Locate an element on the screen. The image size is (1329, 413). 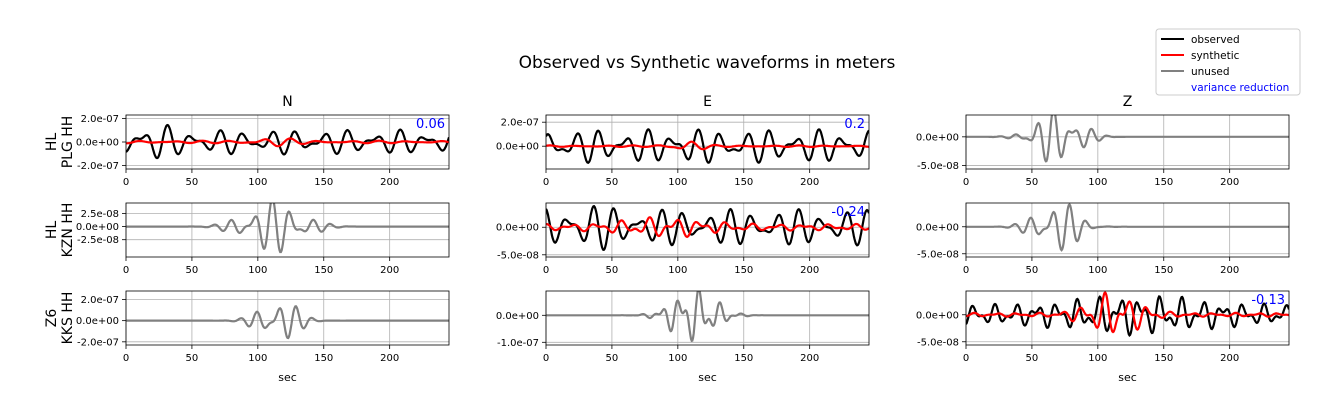
legend-entry-label: variance reduction is located at coordinates (1240, 88).